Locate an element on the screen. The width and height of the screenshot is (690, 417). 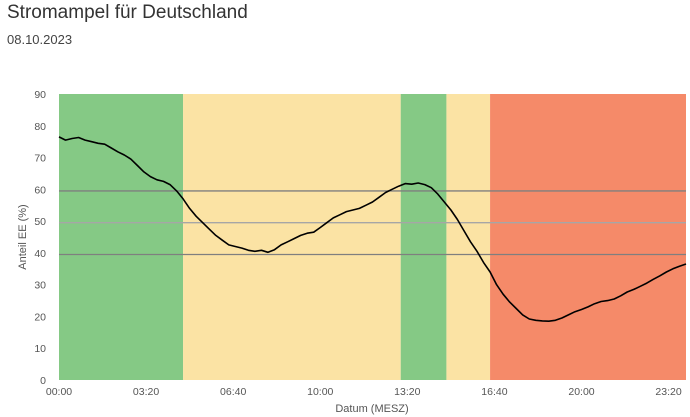
y-tick-label: 10 is located at coordinates (40, 349).